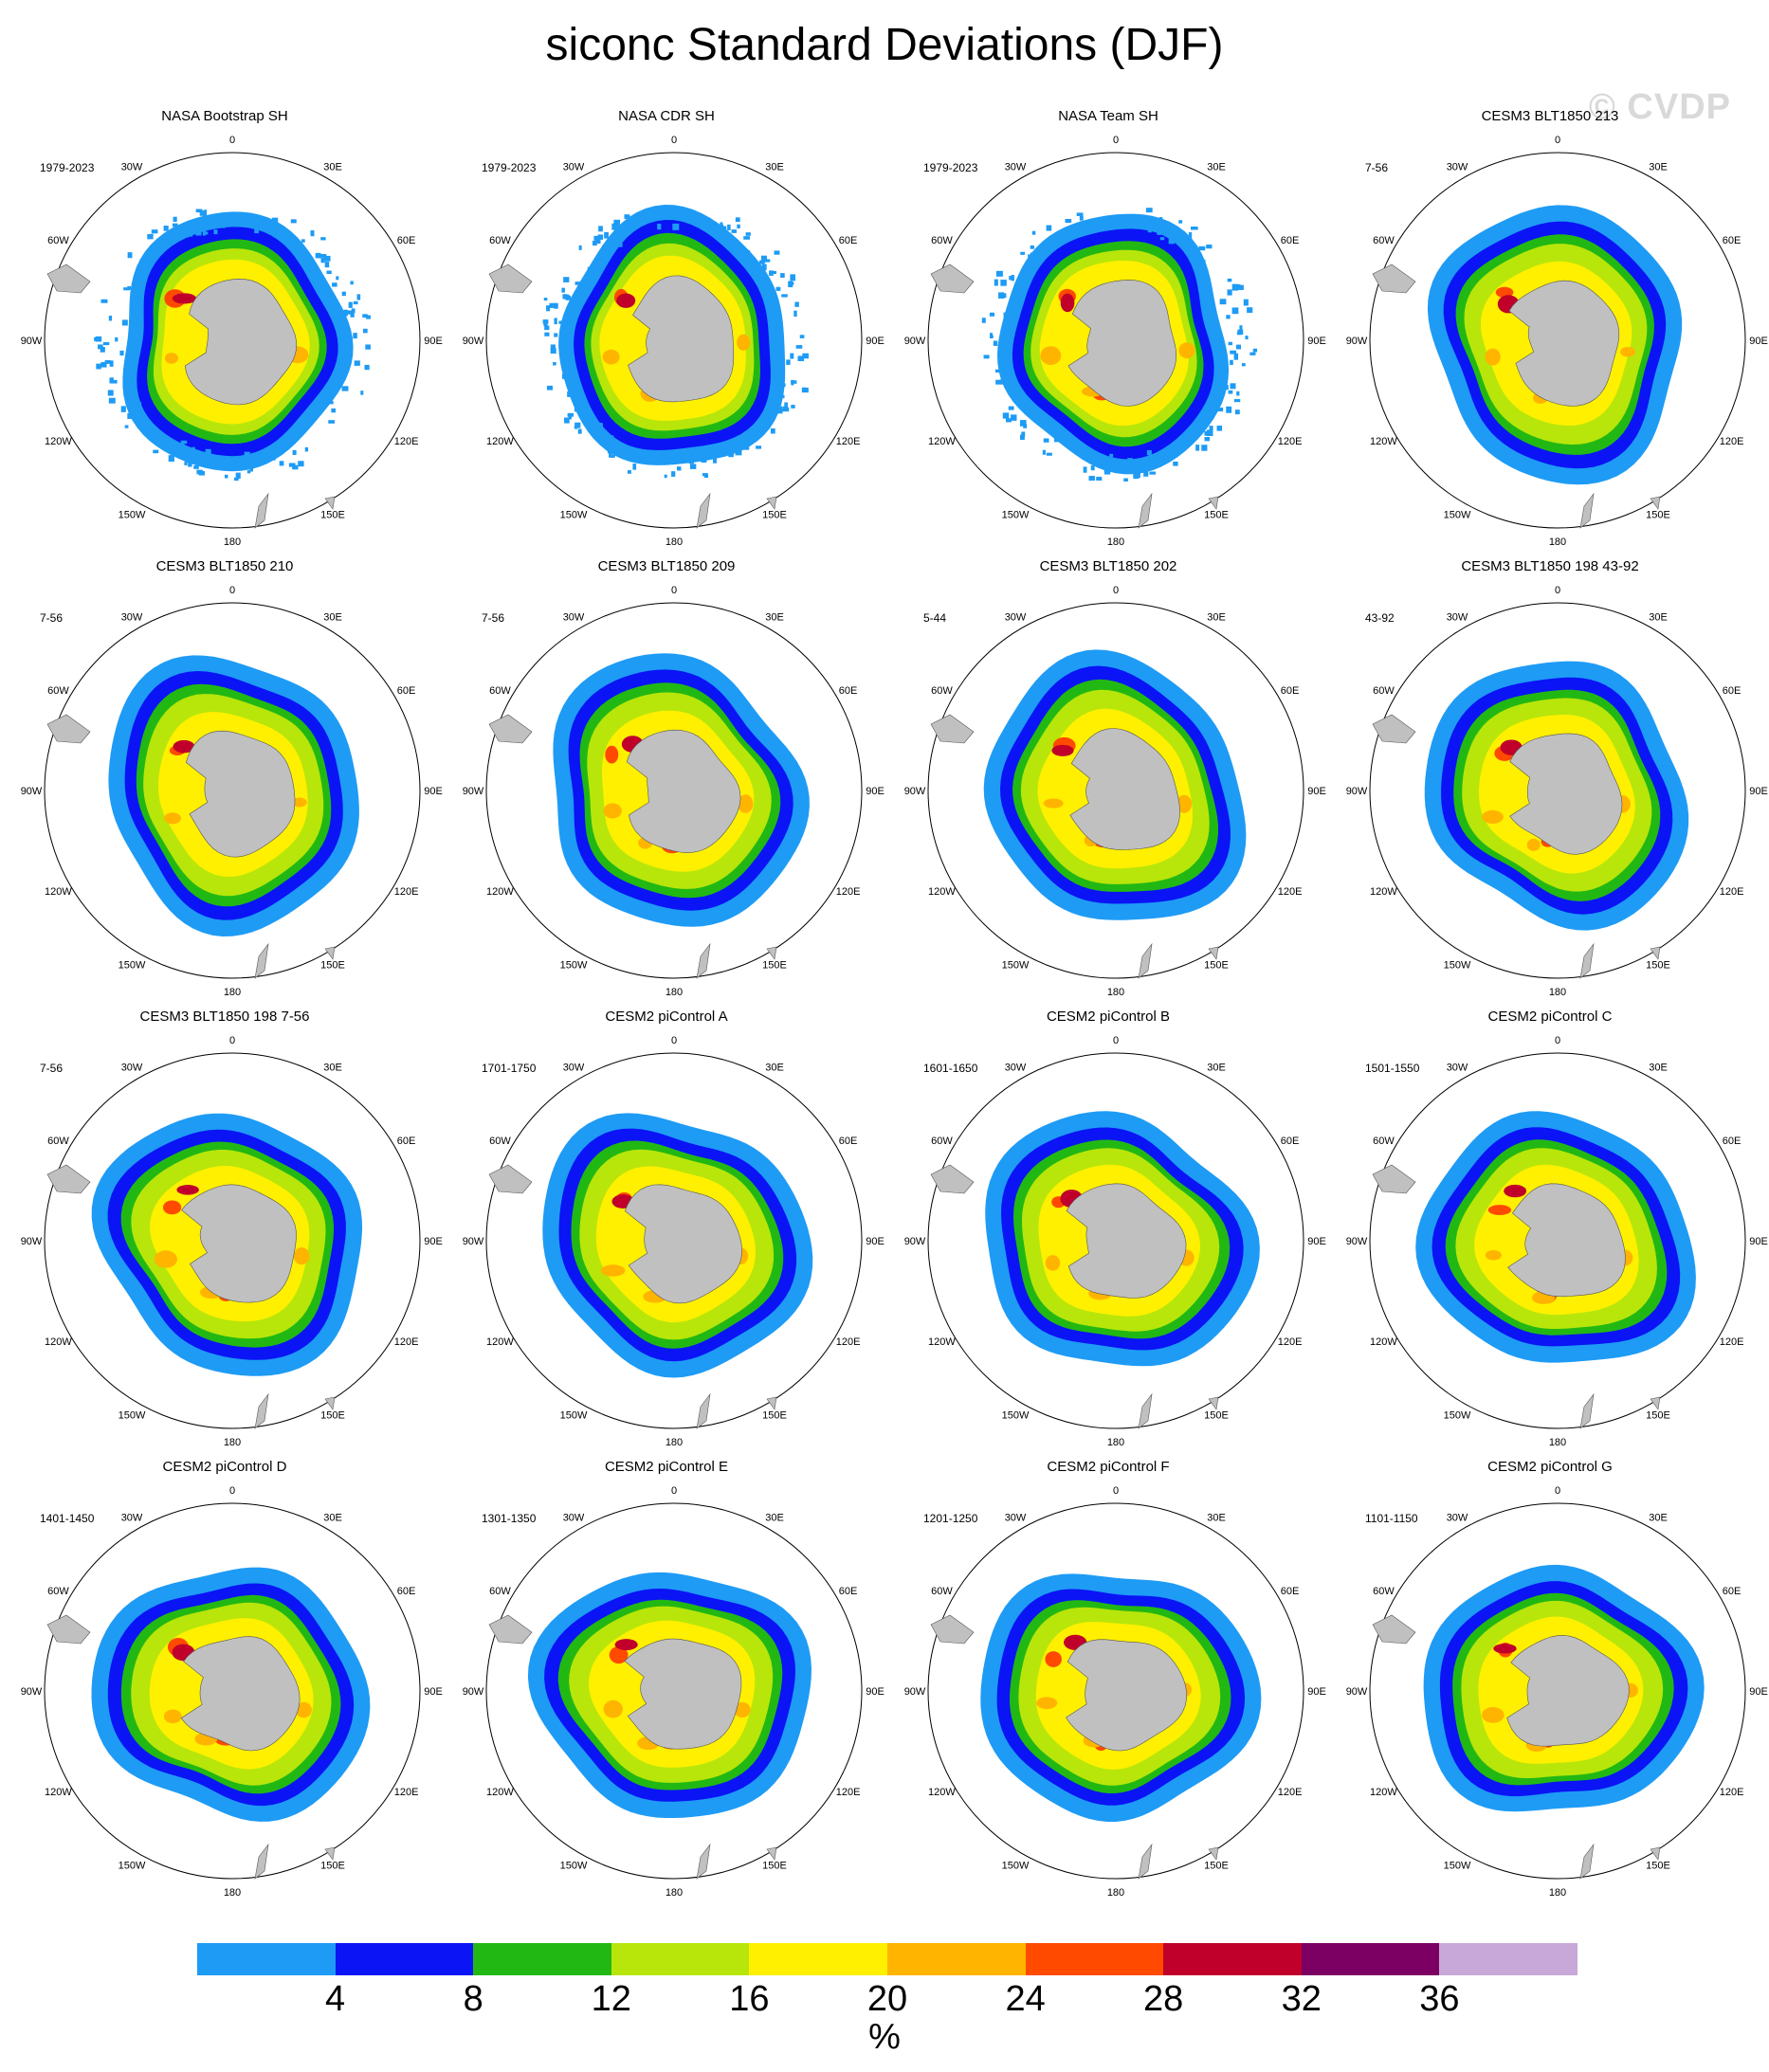 This screenshot has width=1769, height=2072. What do you see at coordinates (1115, 1442) in the screenshot?
I see `longitude-label: 180` at bounding box center [1115, 1442].